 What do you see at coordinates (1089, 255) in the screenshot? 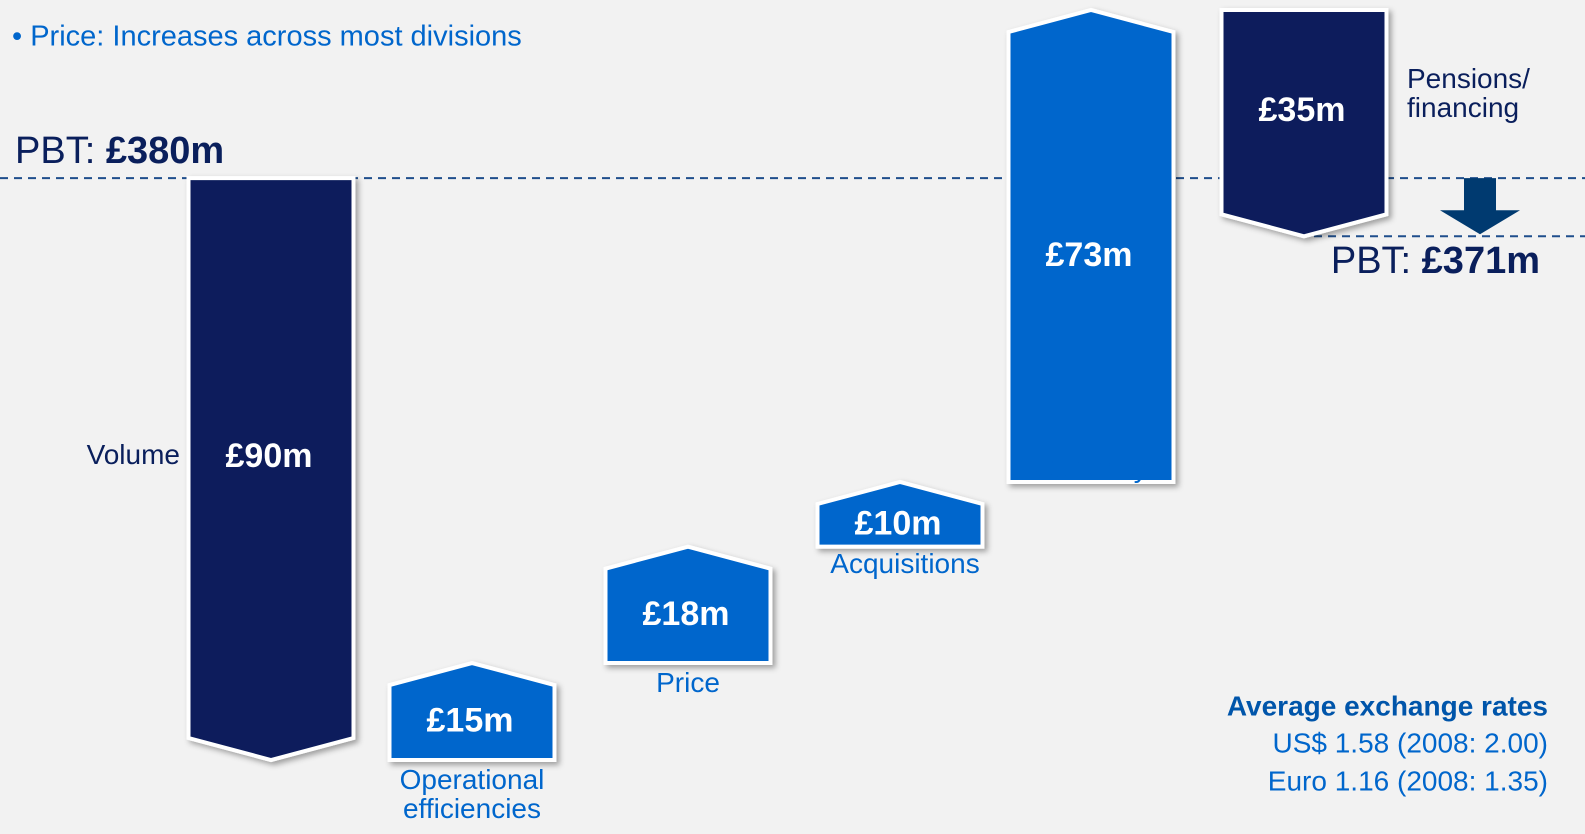
I see `value-label: £73m` at bounding box center [1089, 255].